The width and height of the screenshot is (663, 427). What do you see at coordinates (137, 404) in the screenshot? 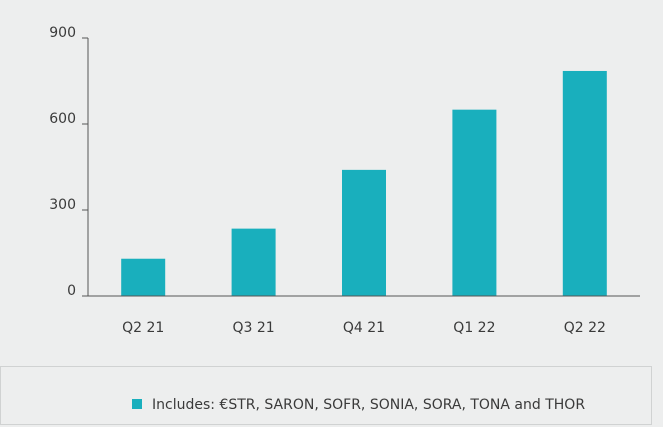
I see `legend-marker` at bounding box center [137, 404].